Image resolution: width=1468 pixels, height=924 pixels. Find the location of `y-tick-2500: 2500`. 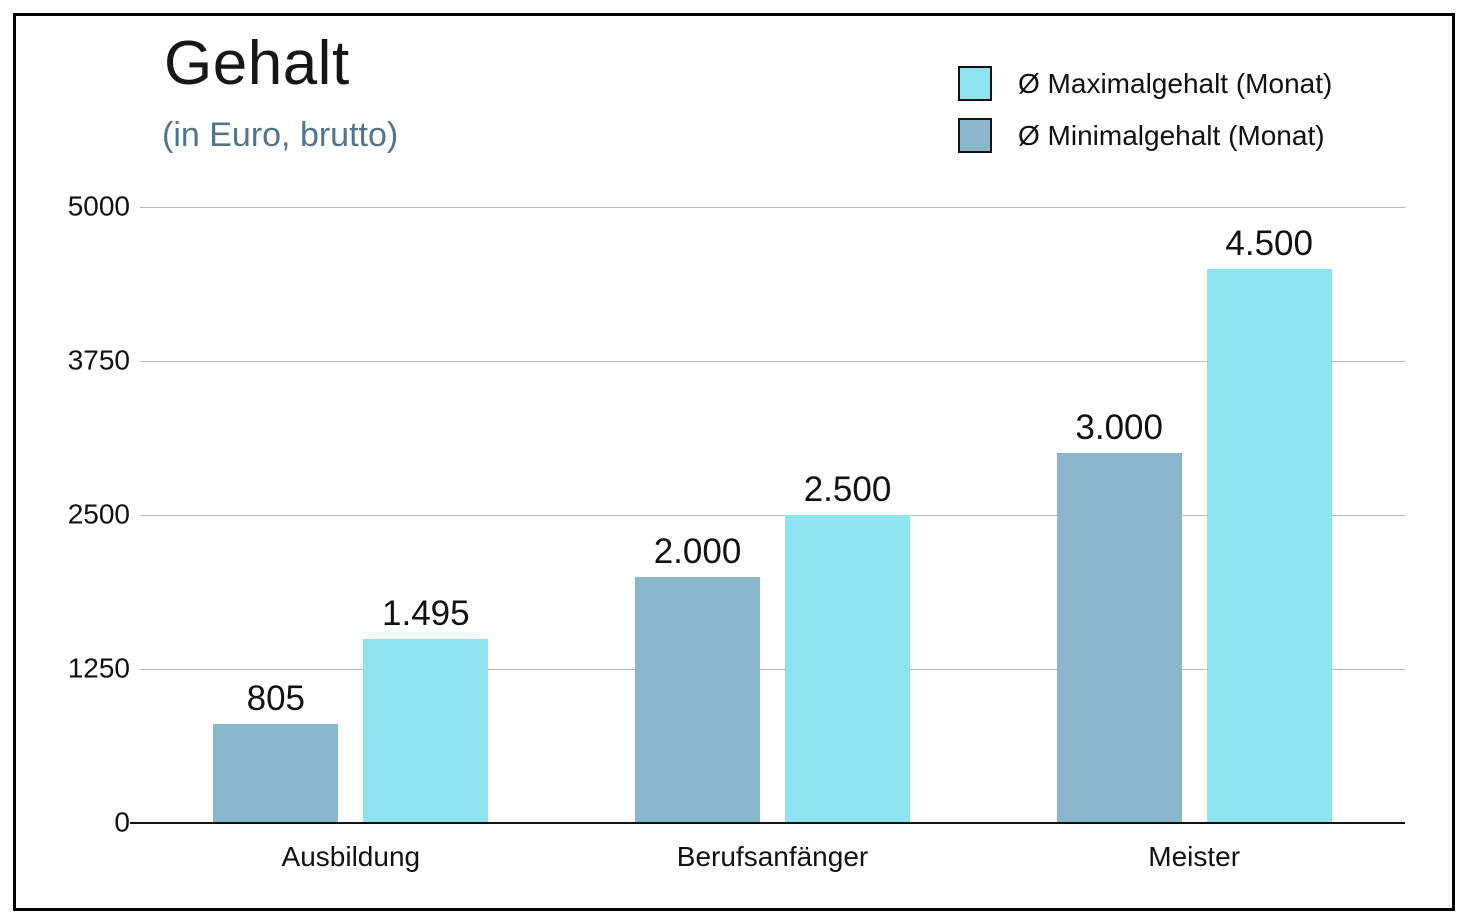

y-tick-2500: 2500 is located at coordinates (98, 514).